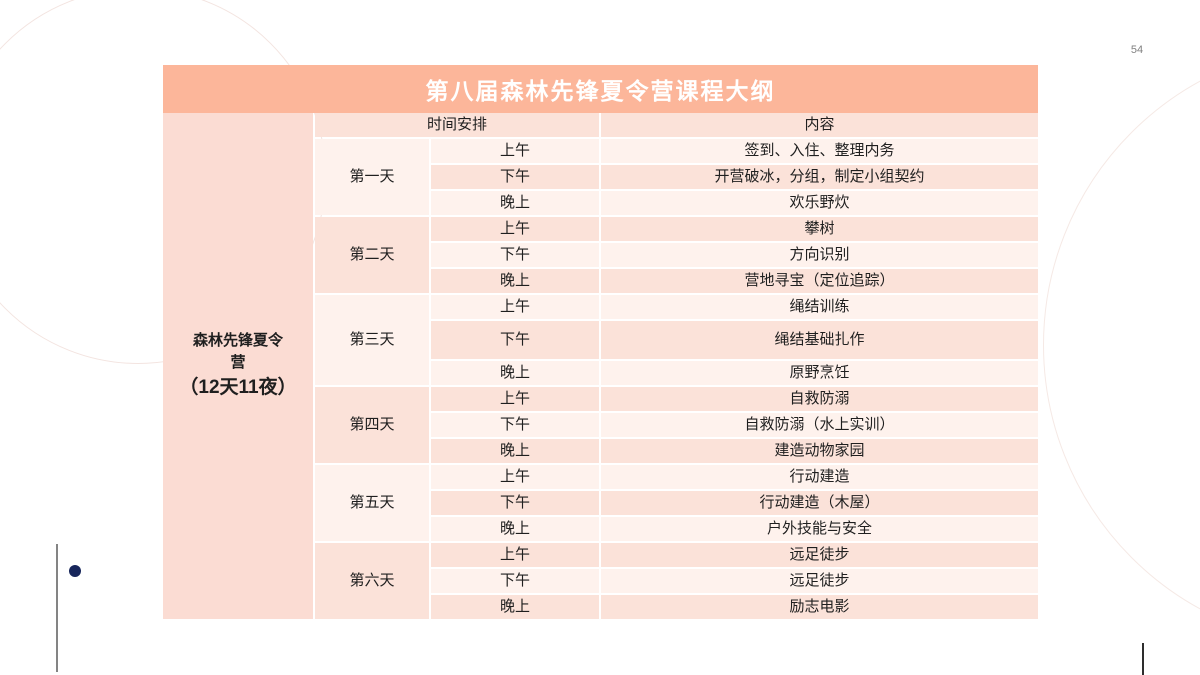 This screenshot has height=675, width=1200. I want to click on camp-title-cell: 森林先锋夏令营 （12天11夜）, so click(238, 366).